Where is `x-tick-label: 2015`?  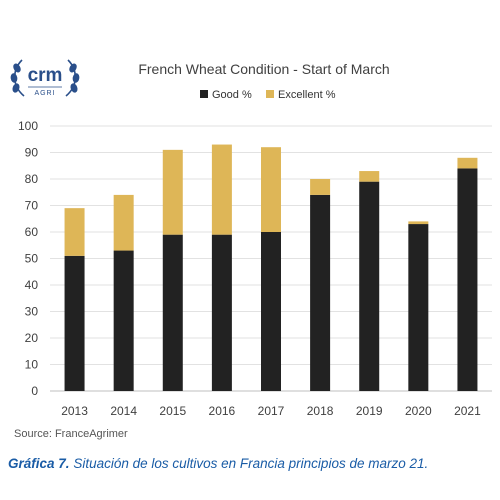 x-tick-label: 2015 is located at coordinates (172, 411).